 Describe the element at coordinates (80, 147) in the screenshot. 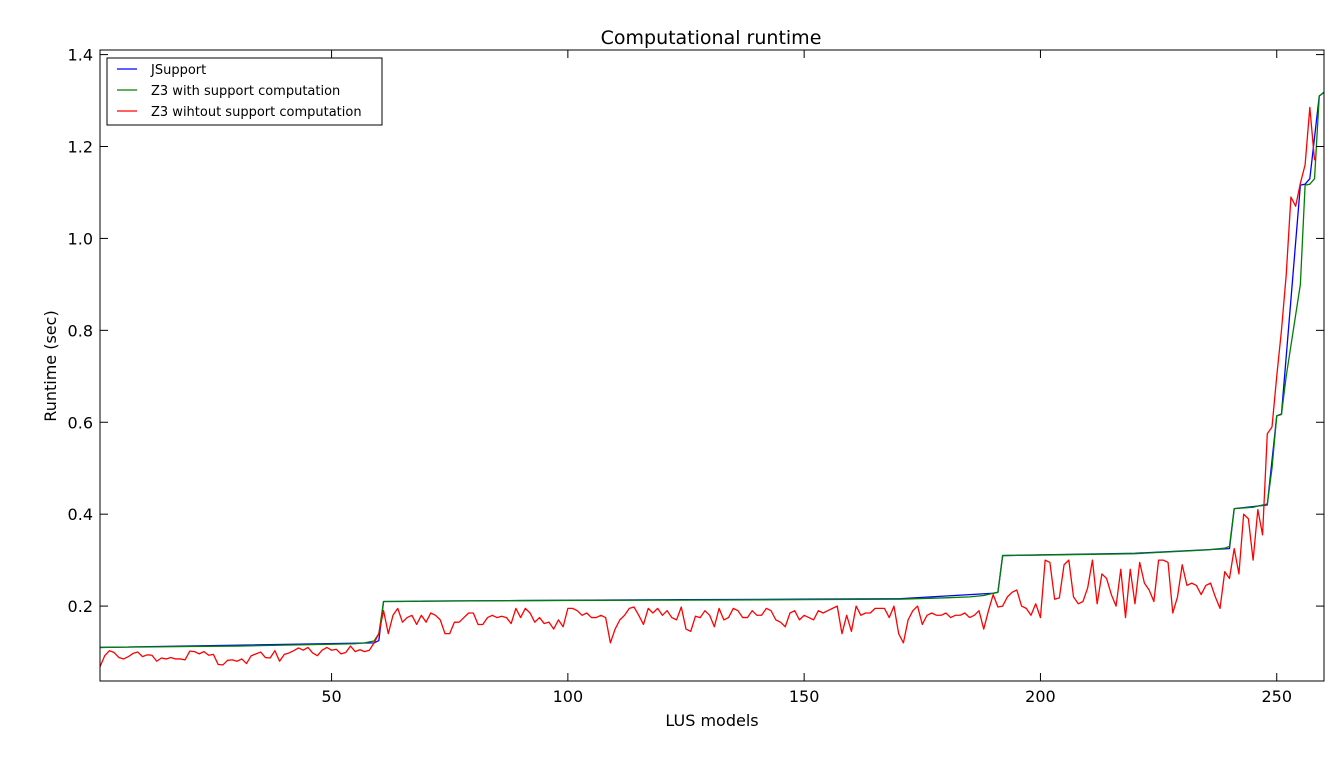

I see `y-tick-label: 1.2` at that location.